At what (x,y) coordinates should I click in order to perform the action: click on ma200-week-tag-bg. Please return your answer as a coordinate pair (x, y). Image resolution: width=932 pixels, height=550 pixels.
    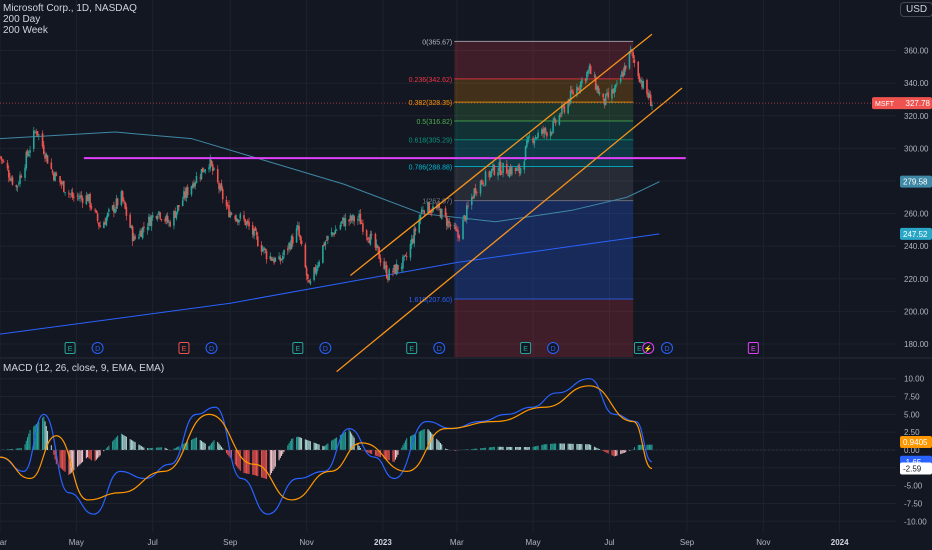
    Looking at the image, I should click on (916, 233).